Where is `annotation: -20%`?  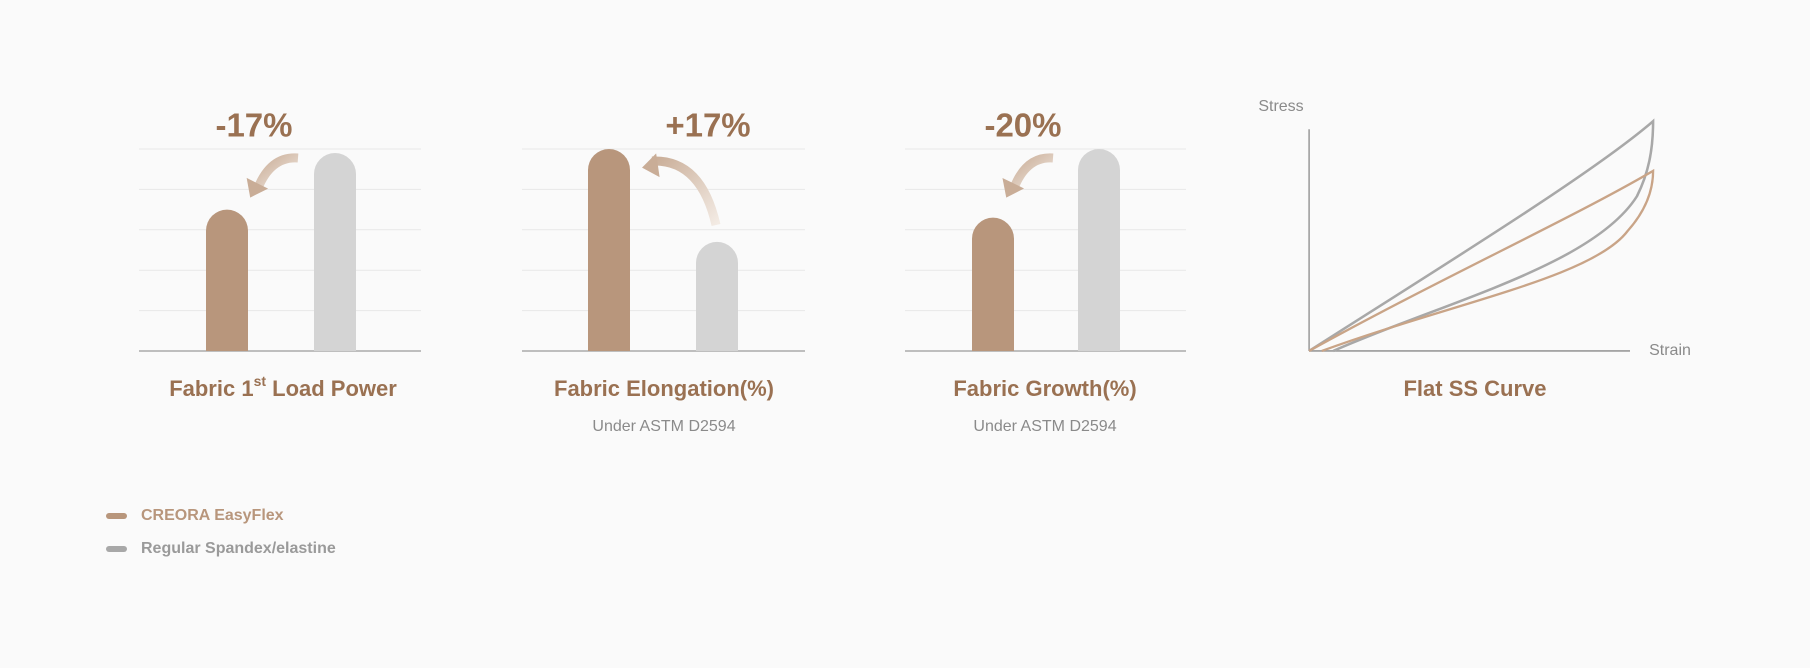
annotation: -20% is located at coordinates (1022, 125).